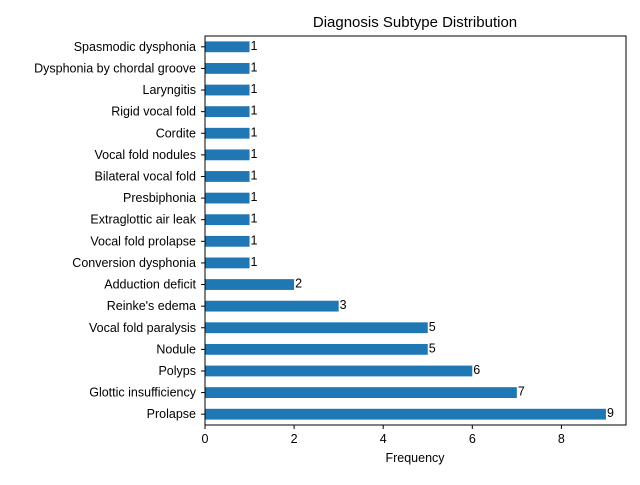 The image size is (640, 485). I want to click on data-label: 7, so click(521, 392).